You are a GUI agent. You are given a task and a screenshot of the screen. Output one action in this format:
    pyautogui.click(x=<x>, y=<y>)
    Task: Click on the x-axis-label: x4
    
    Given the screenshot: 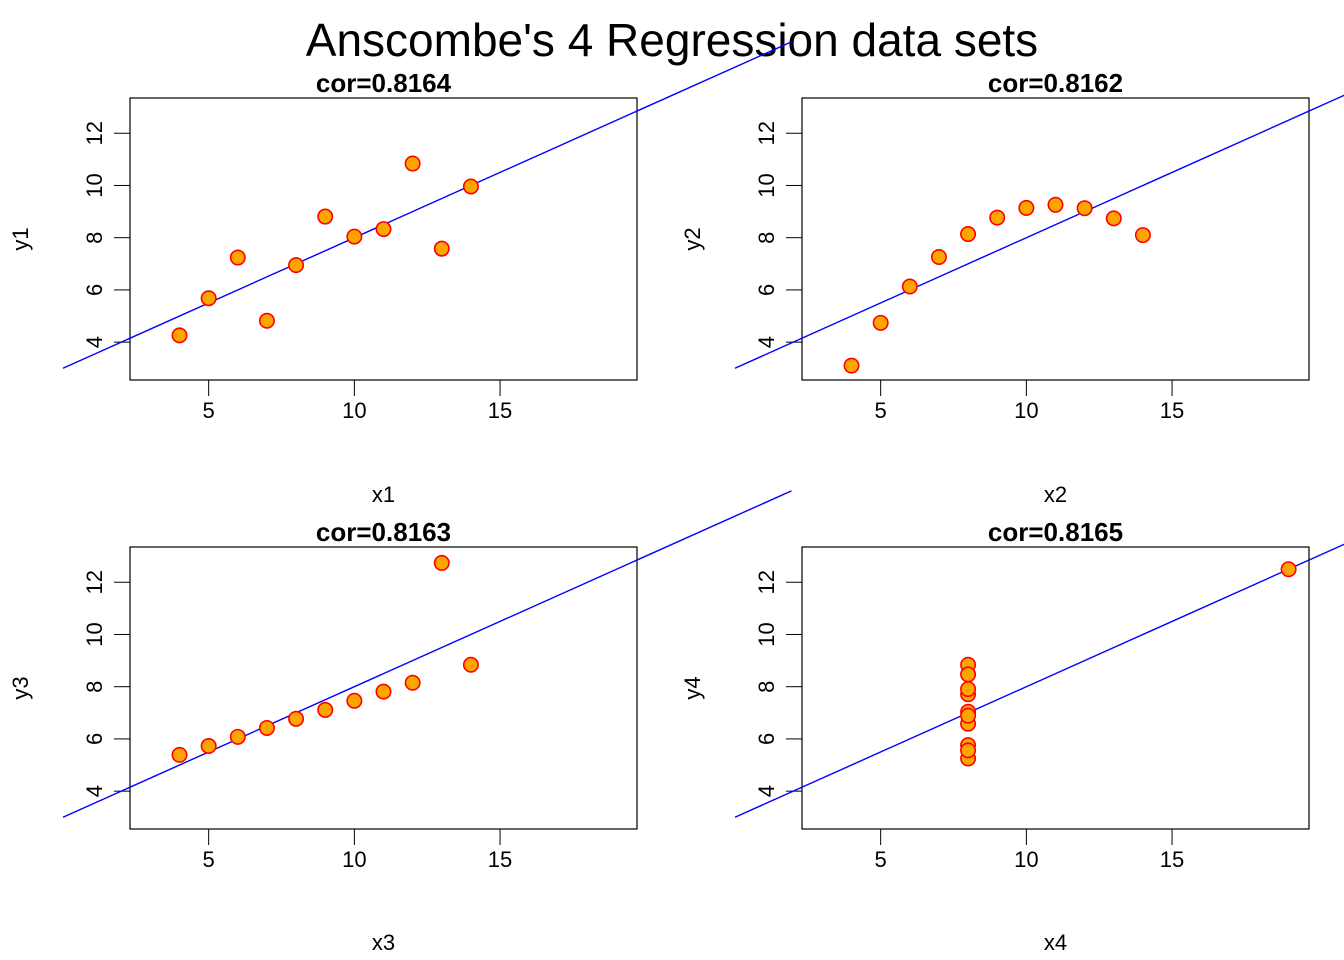 What is the action you would take?
    pyautogui.click(x=1055, y=942)
    